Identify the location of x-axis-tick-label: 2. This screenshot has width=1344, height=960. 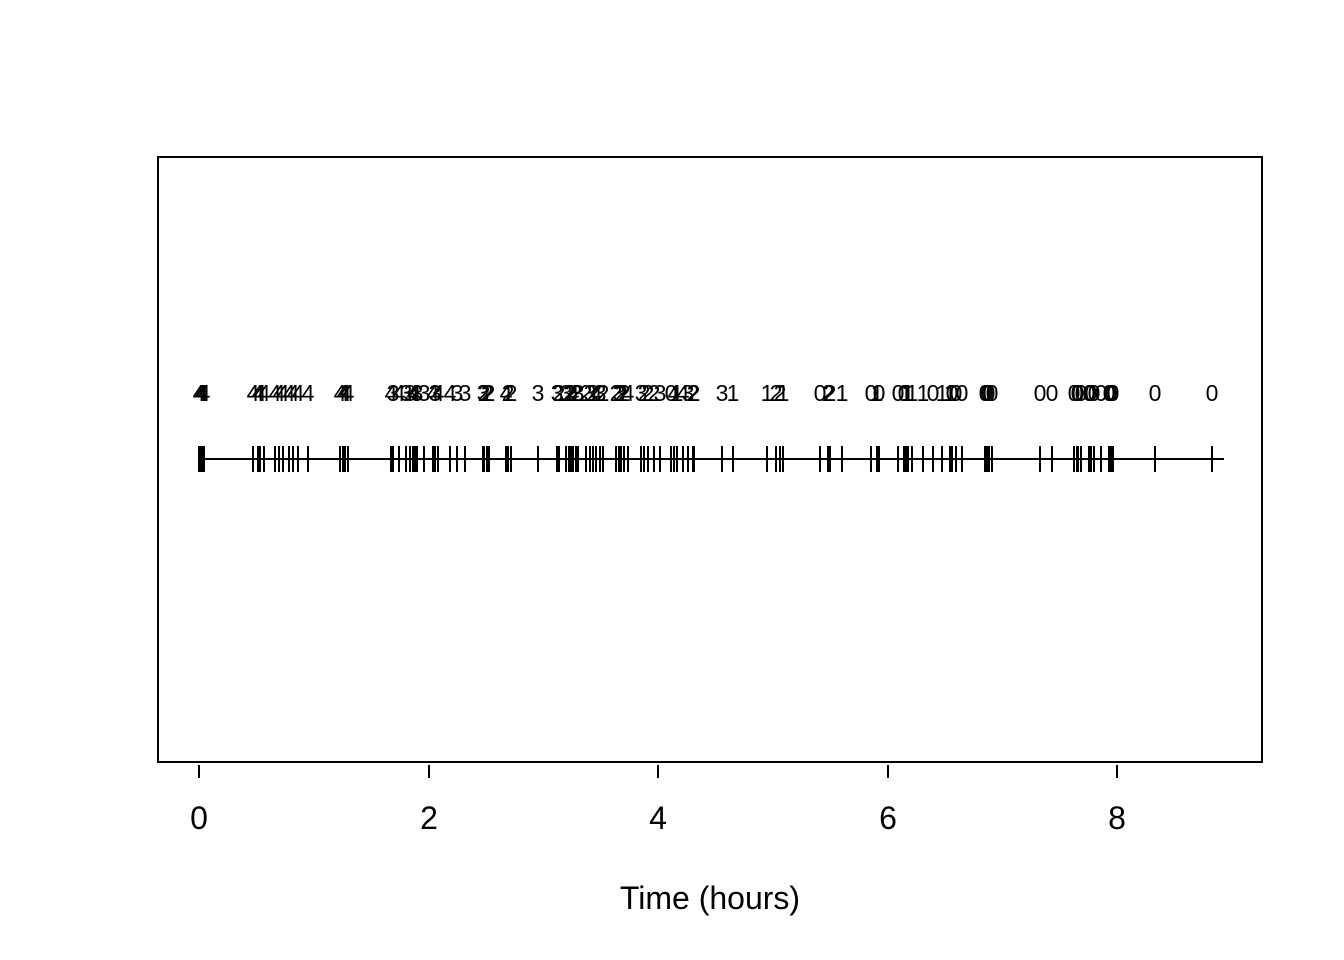
(429, 818).